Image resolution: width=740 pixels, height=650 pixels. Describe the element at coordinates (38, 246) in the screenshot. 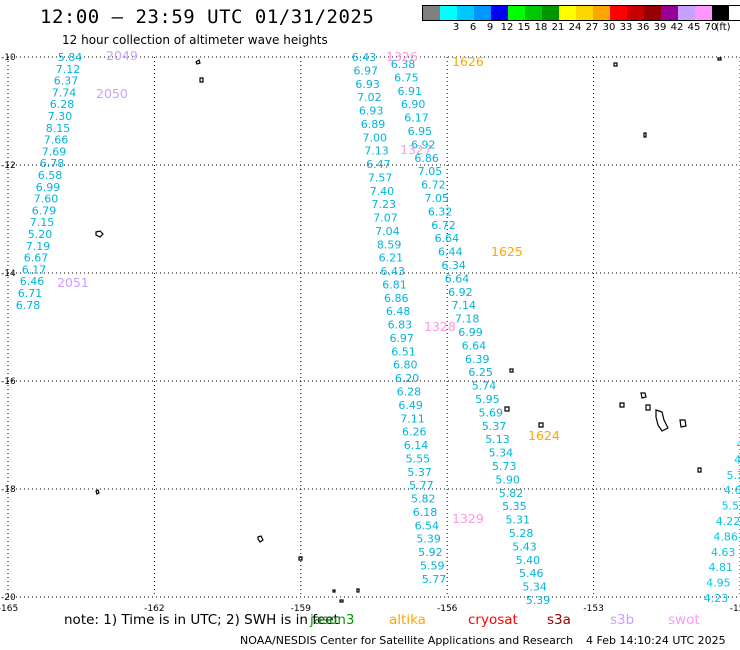

I see `swh-value: 7.19` at that location.